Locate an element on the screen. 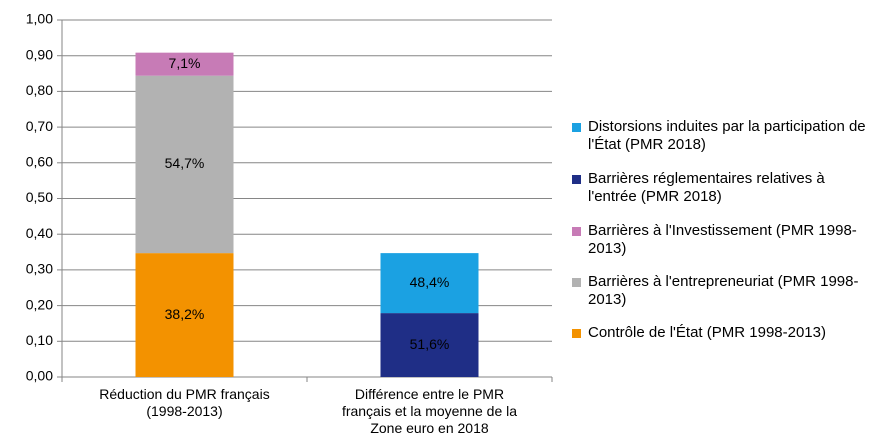 This screenshot has height=447, width=874. y-tick-label: 0,40 is located at coordinates (39, 233).